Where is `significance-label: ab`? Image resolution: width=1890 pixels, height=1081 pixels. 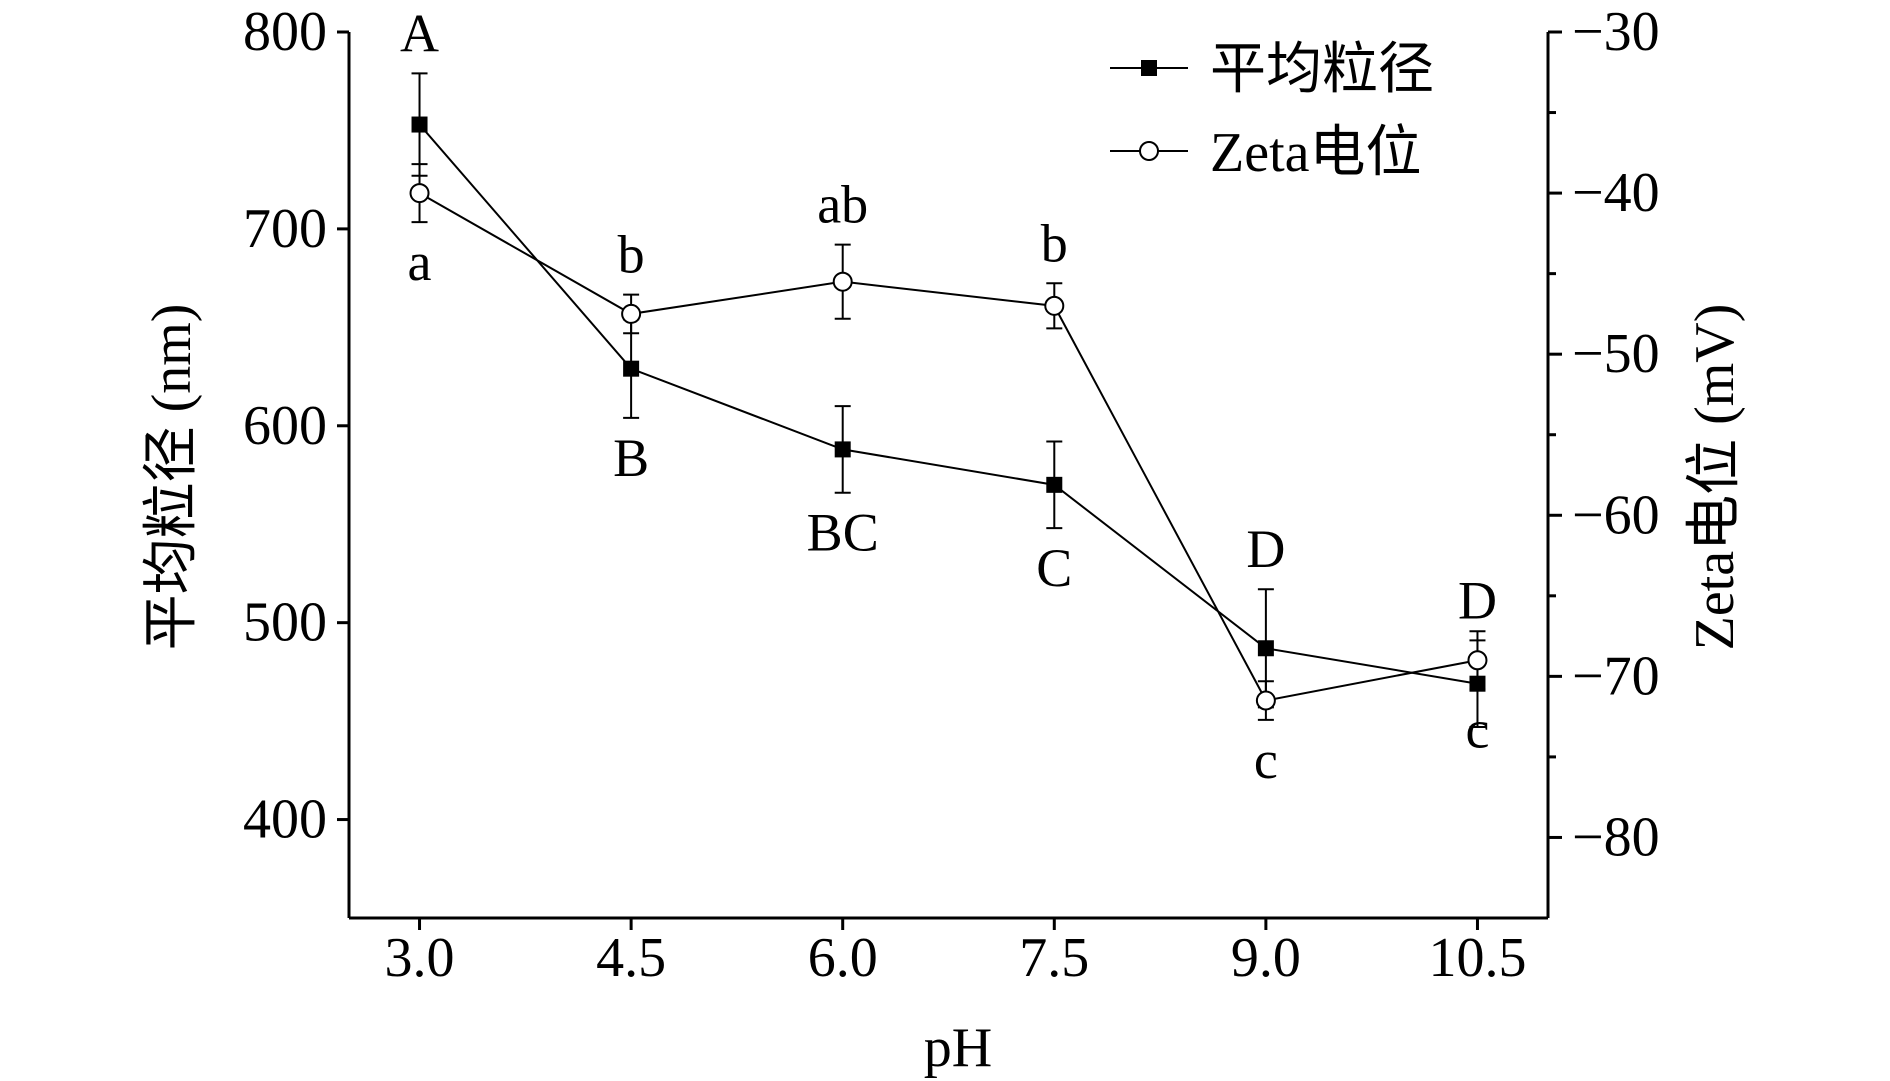 significance-label: ab is located at coordinates (842, 205).